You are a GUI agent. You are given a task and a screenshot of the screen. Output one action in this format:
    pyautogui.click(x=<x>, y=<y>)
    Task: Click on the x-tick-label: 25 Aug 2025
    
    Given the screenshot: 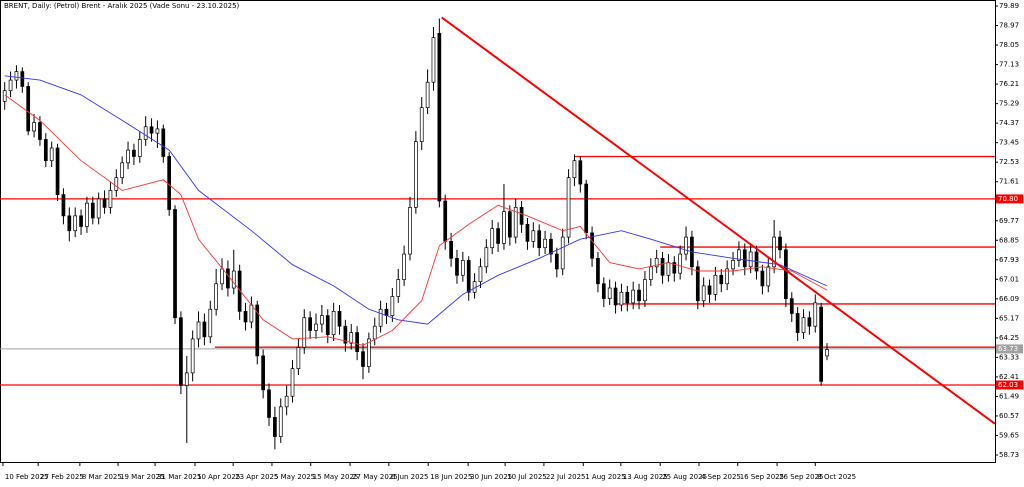 What is the action you would take?
    pyautogui.click(x=684, y=477)
    